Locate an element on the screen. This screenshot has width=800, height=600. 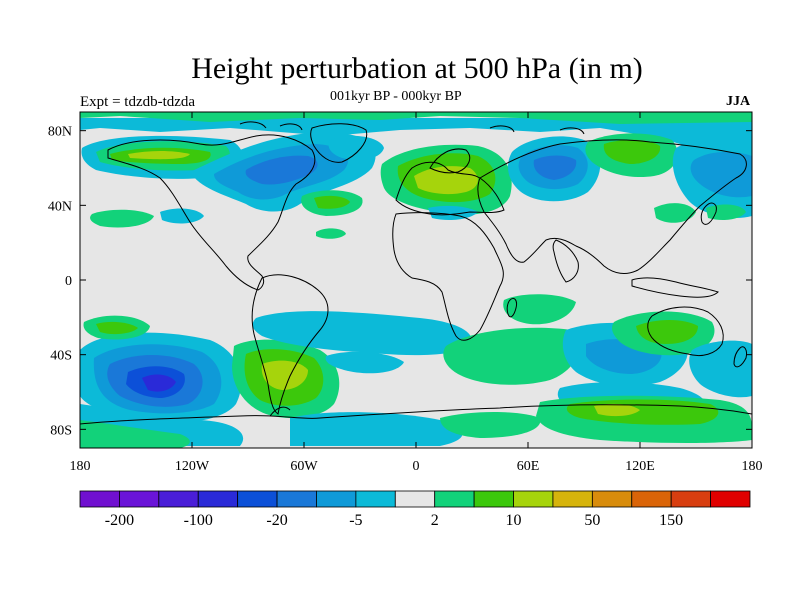
lon-tick-label: 60W is located at coordinates (304, 466).